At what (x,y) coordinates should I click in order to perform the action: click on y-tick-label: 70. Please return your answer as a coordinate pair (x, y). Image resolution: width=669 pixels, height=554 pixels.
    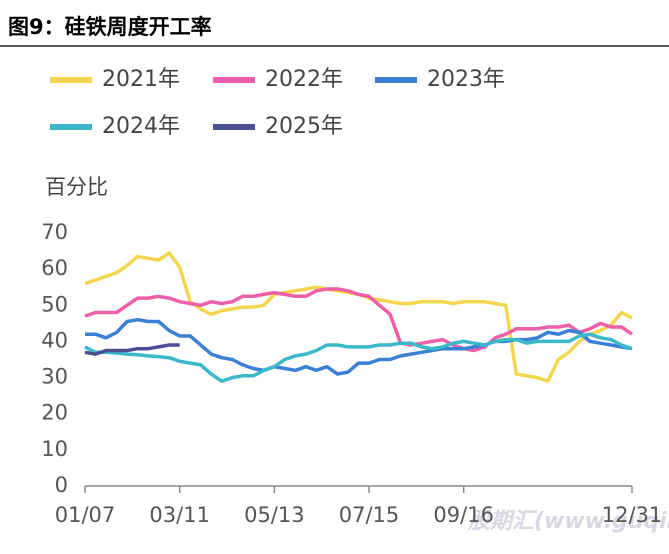
    Looking at the image, I should click on (54, 232).